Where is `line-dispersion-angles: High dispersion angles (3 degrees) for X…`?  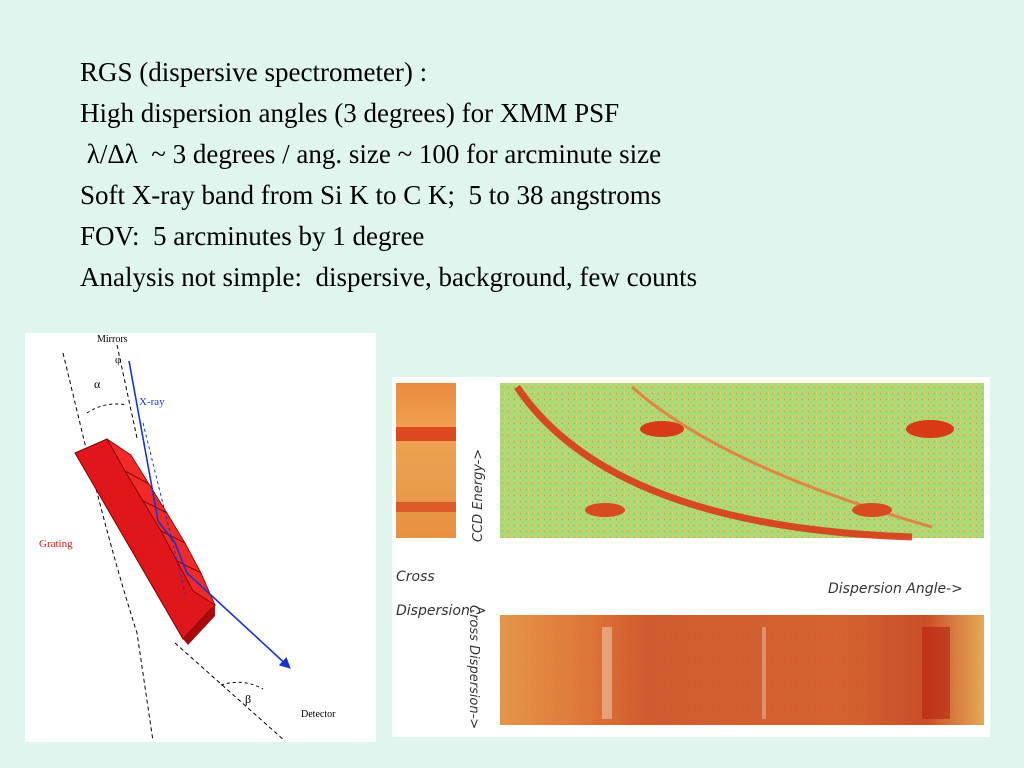
line-dispersion-angles: High dispersion angles (3 degrees) for X… is located at coordinates (350, 113).